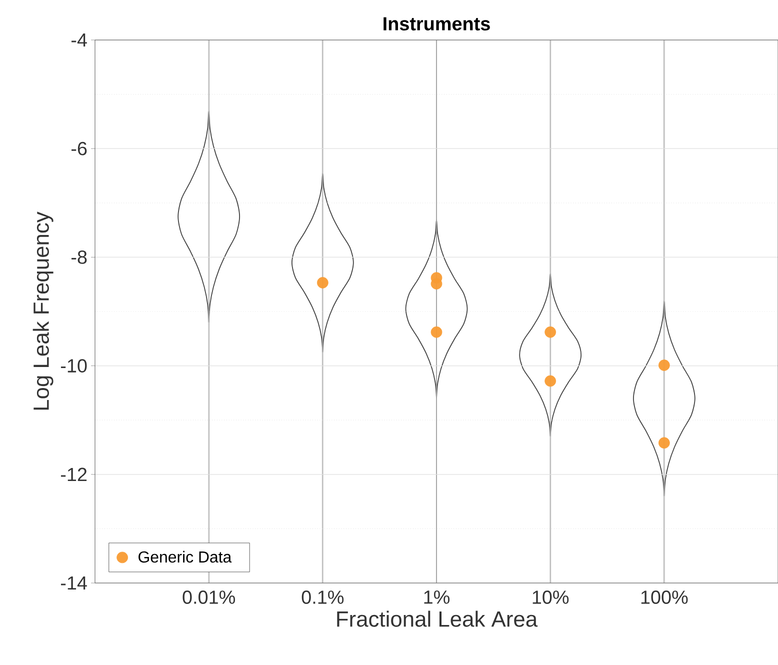 The height and width of the screenshot is (665, 778). What do you see at coordinates (664, 597) in the screenshot?
I see `x-tick-label: 100%` at bounding box center [664, 597].